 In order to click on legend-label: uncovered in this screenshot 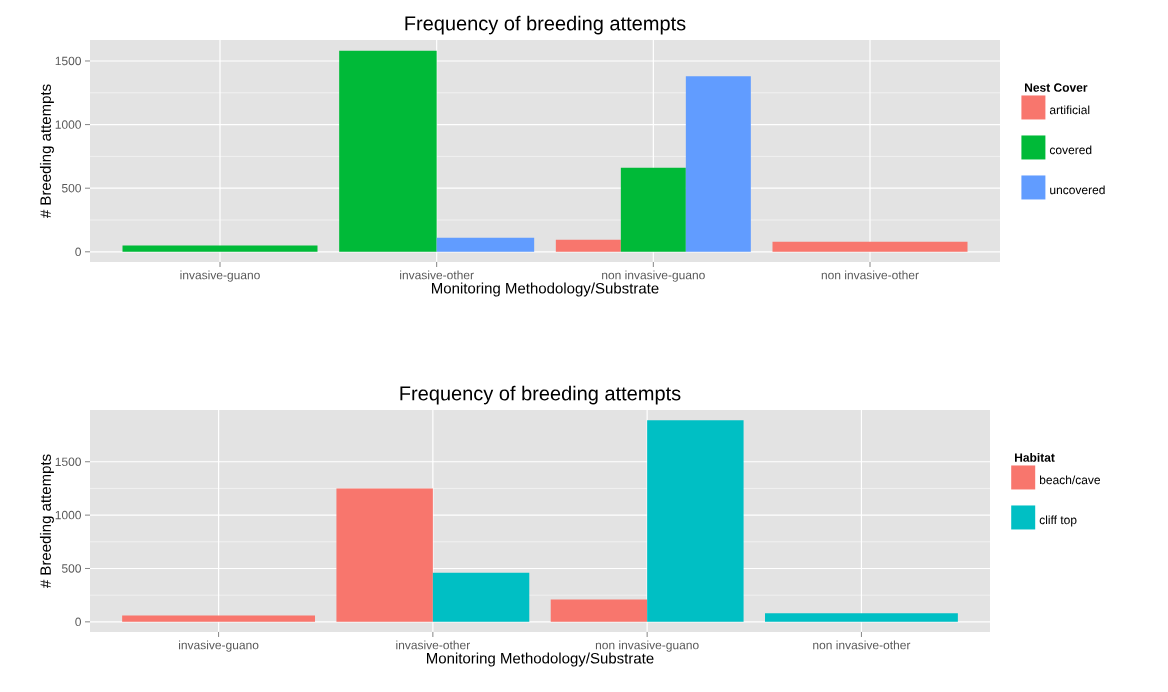, I will do `click(1077, 190)`.